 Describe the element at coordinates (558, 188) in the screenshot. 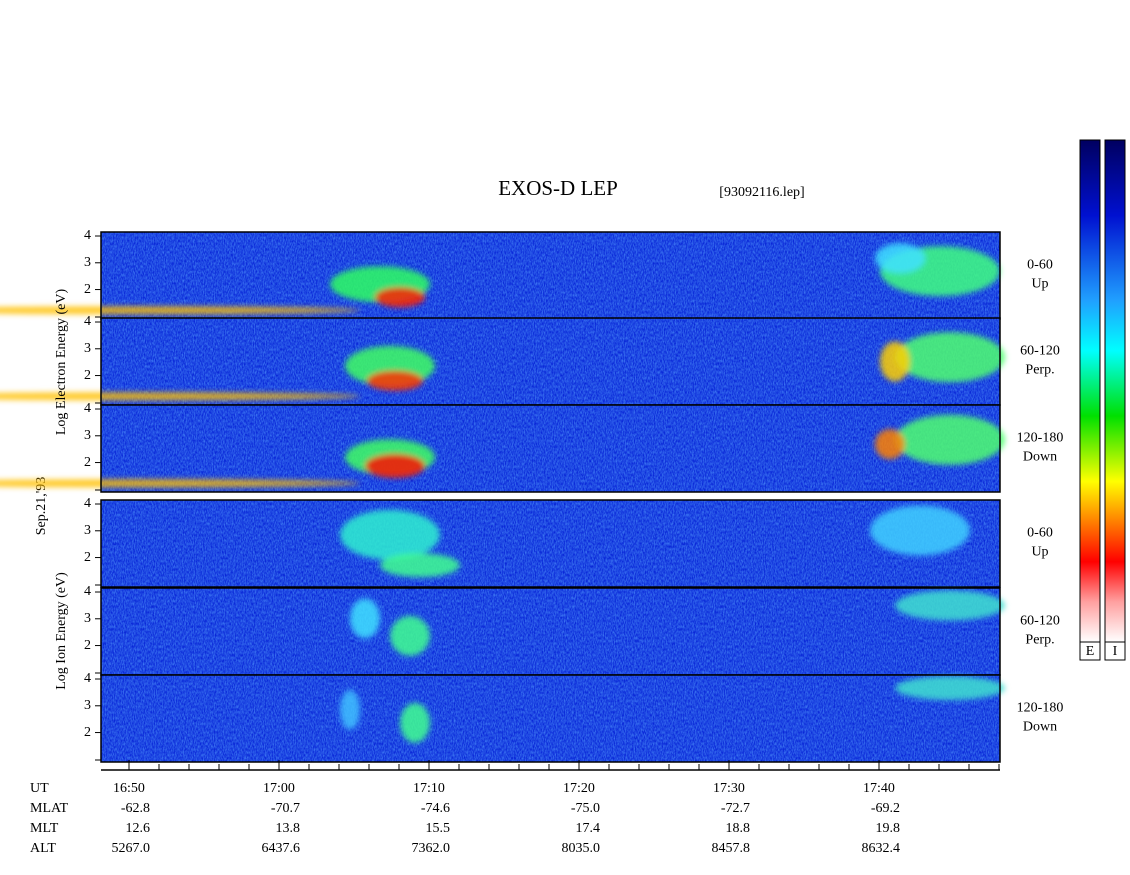

I see `chart-title: EXOS-D LEP` at that location.